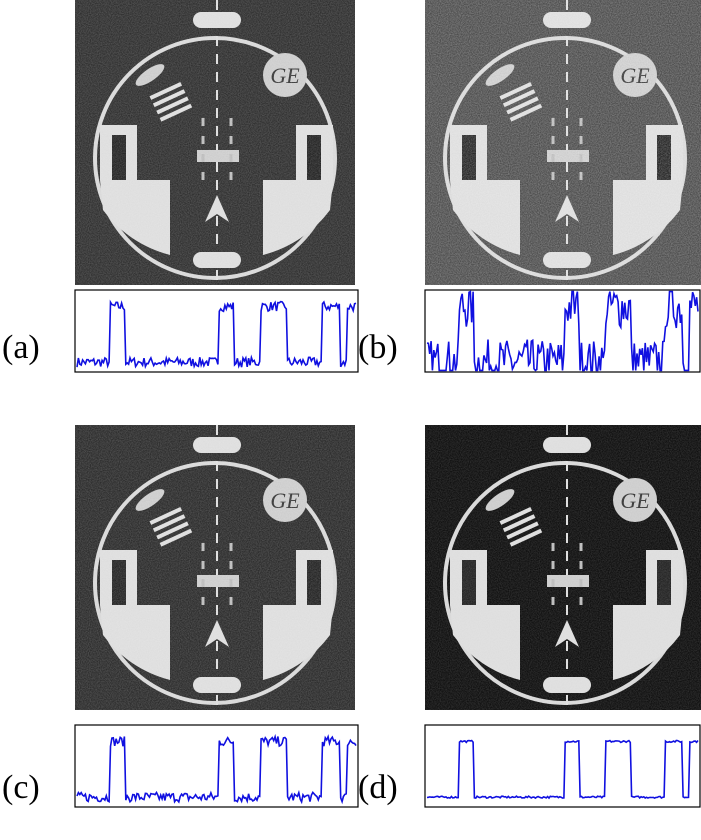  I want to click on panel-label: (c), so click(21, 787).